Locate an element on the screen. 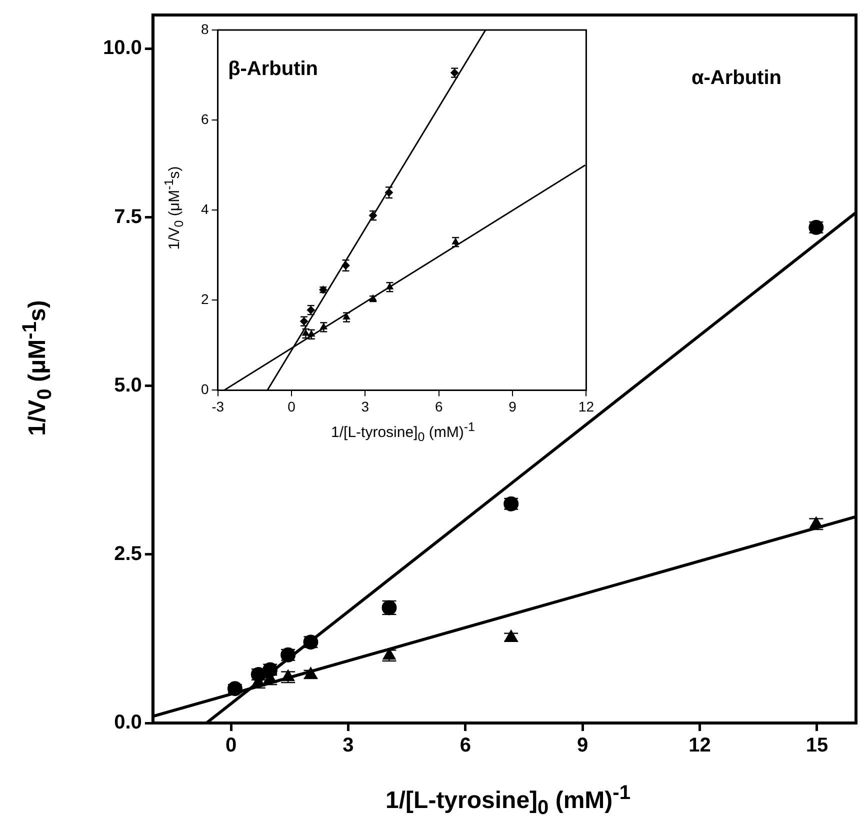 The image size is (864, 831). annotation: β-Arbutin is located at coordinates (273, 69).